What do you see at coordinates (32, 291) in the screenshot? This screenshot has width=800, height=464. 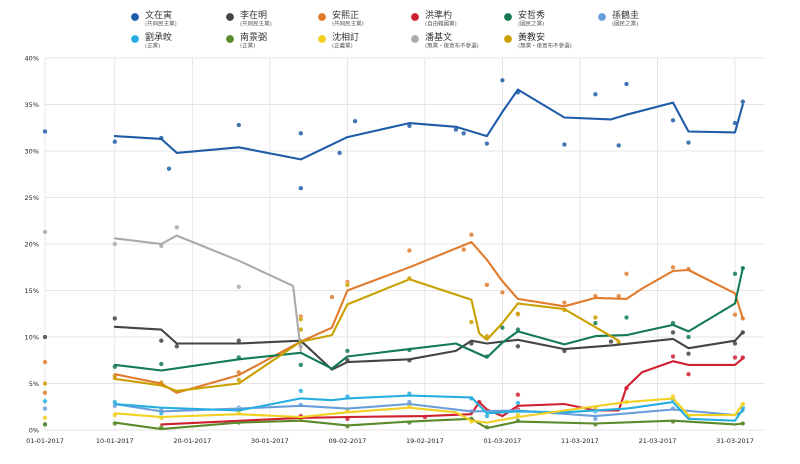 I see `y-tick-label: 15%` at bounding box center [32, 291].